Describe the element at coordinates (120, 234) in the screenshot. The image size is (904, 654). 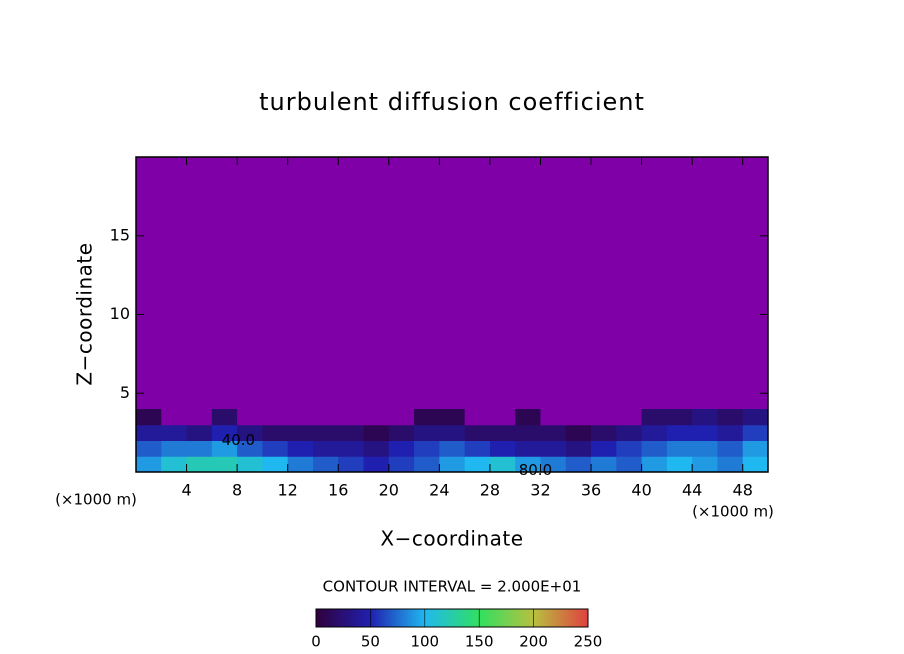
I see `y-tick-label: 15` at that location.